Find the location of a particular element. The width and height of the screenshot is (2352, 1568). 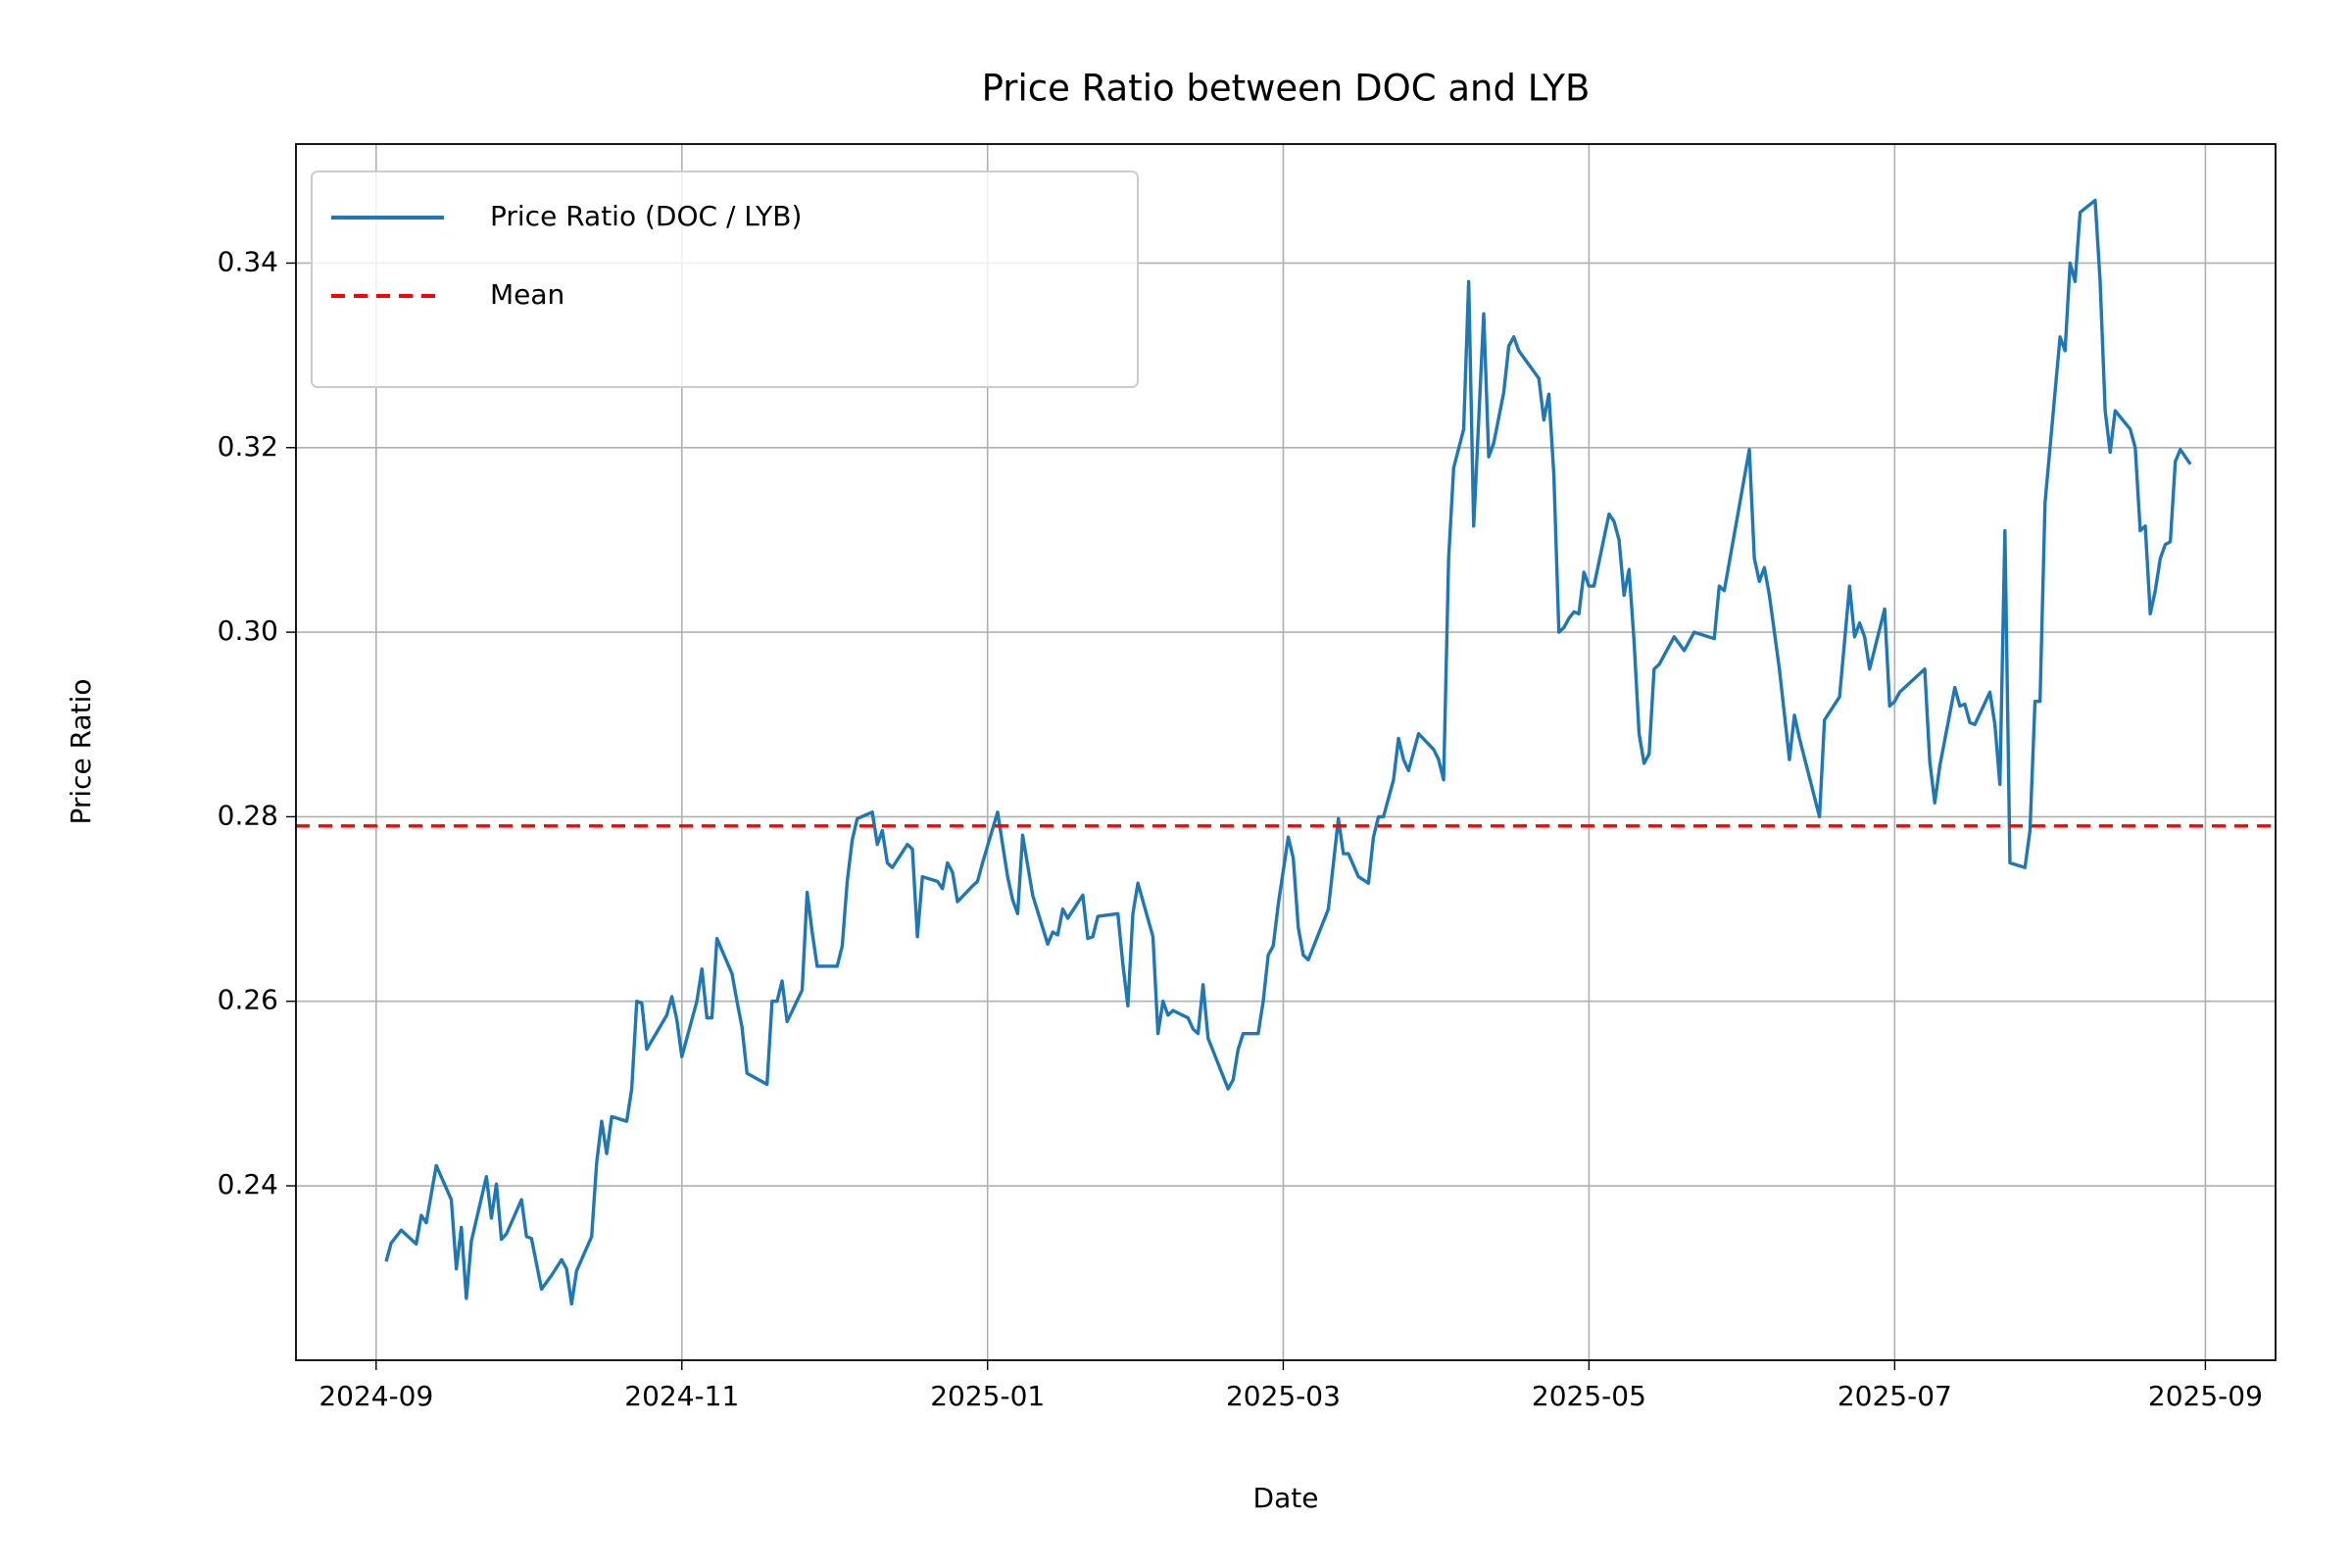

x-tick-label: 2024-11 is located at coordinates (681, 1396).